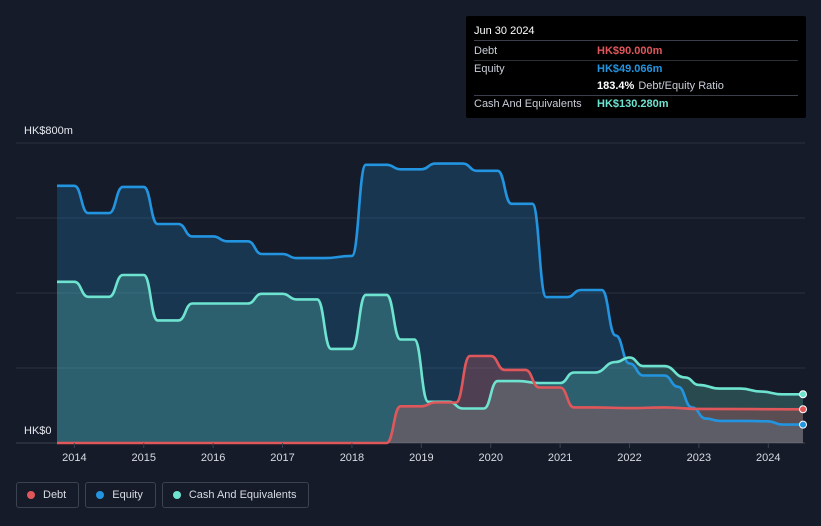  What do you see at coordinates (803, 424) in the screenshot?
I see `endpoint-equity` at bounding box center [803, 424].